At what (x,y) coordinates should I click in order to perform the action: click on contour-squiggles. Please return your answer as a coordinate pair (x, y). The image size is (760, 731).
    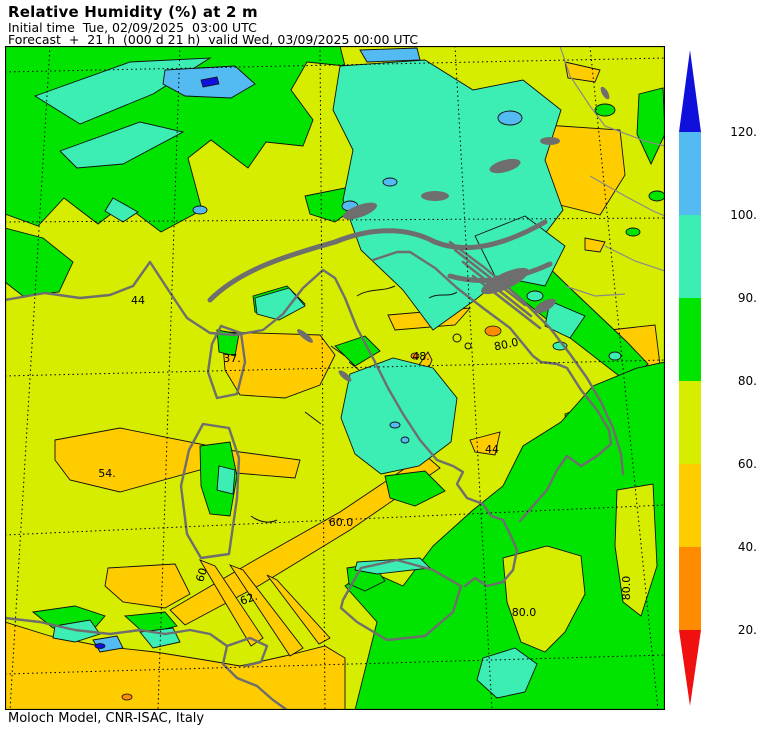
    Looking at the image, I should click on (361, 404).